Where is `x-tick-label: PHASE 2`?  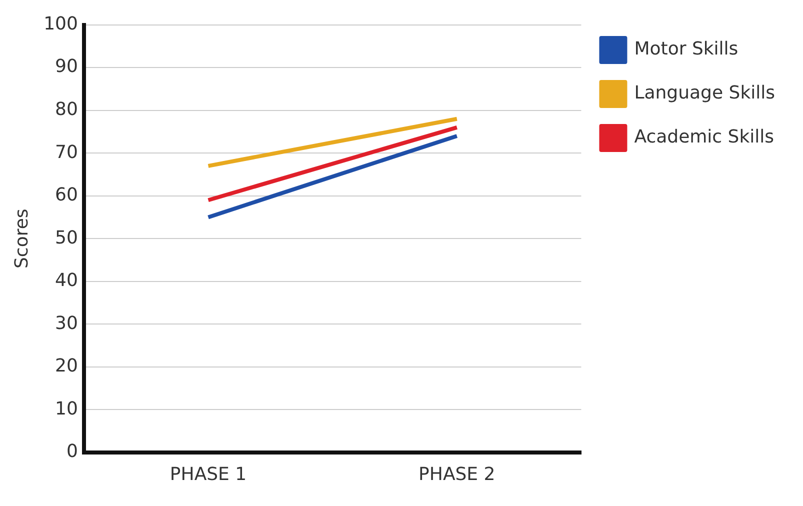 x-tick-label: PHASE 2 is located at coordinates (457, 474).